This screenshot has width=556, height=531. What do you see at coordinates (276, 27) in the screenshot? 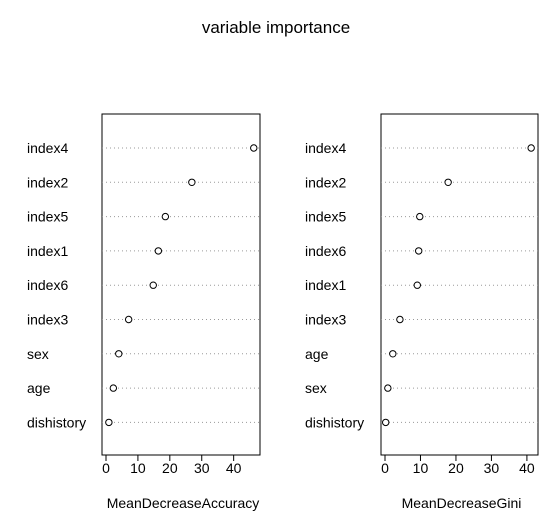
I see `chart-title: variable importance` at bounding box center [276, 27].